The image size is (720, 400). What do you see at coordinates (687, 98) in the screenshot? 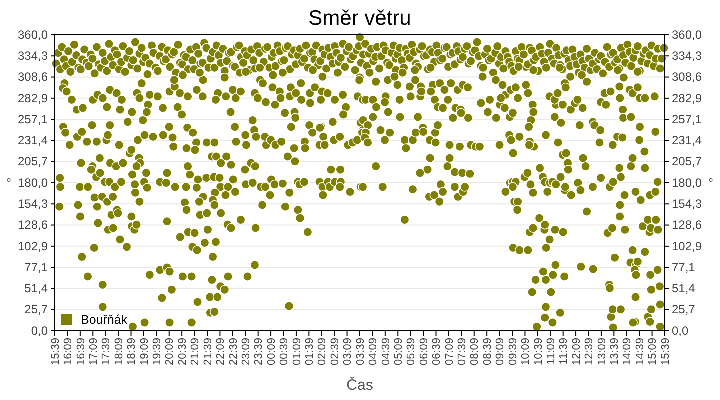
I see `y2-tick-label: 282,9` at bounding box center [687, 98].